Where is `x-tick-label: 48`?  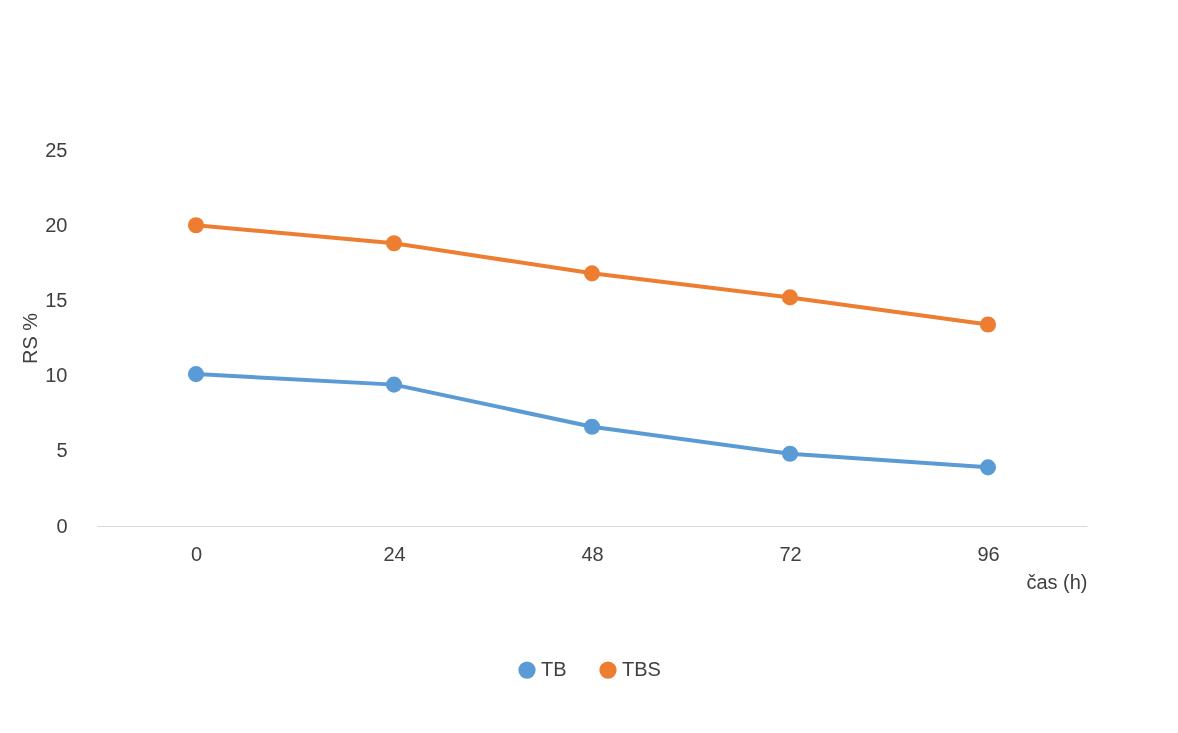 x-tick-label: 48 is located at coordinates (592, 553).